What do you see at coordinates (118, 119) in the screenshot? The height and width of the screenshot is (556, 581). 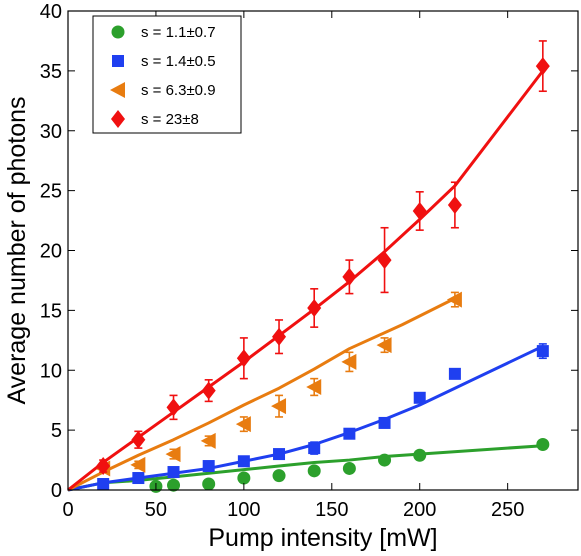 I see `legend-marker-red` at bounding box center [118, 119].